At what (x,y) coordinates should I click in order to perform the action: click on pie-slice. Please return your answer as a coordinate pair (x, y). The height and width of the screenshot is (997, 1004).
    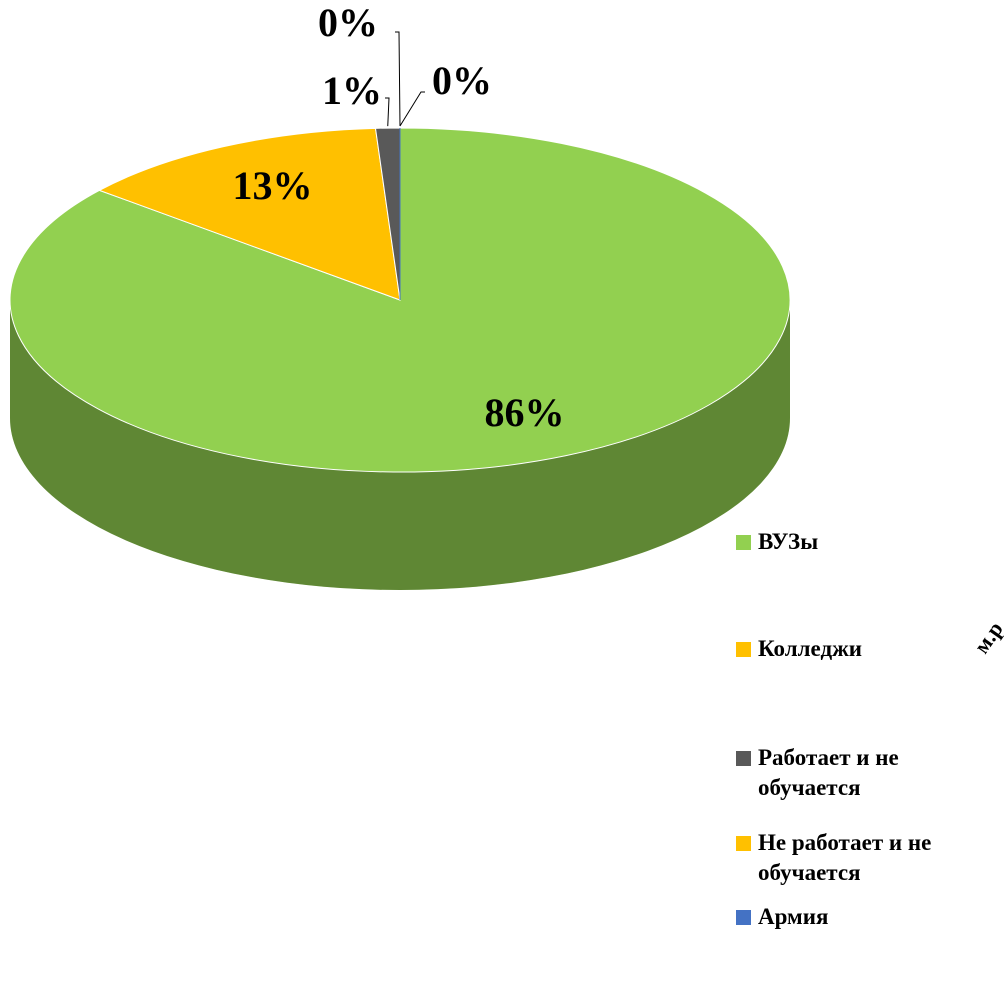
    Looking at the image, I should click on (249, 214).